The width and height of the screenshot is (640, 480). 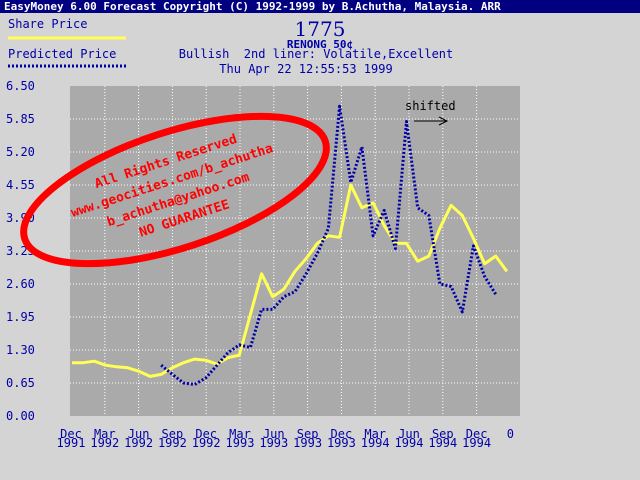 What do you see at coordinates (20, 284) in the screenshot?
I see `y-tick-label: 2.60` at bounding box center [20, 284].